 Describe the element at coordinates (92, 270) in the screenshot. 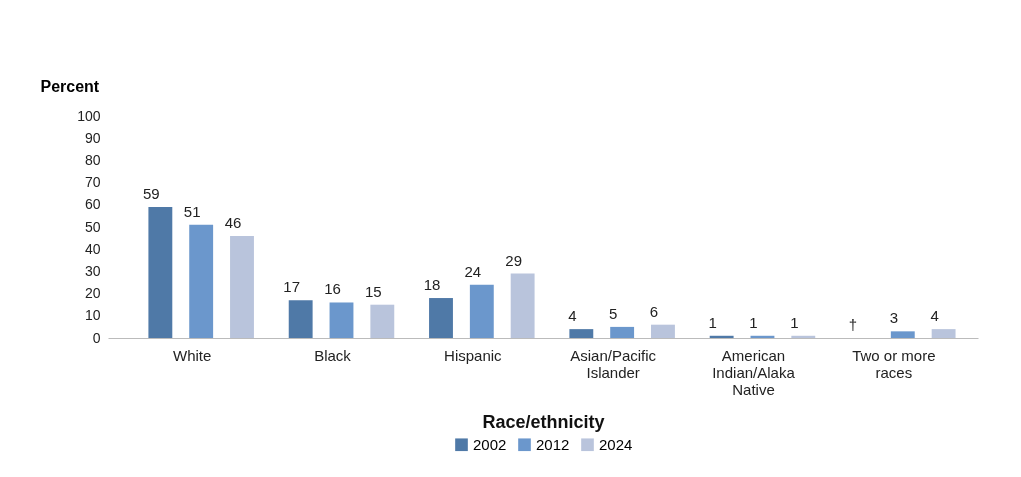

I see `y-tick-label: 30` at that location.